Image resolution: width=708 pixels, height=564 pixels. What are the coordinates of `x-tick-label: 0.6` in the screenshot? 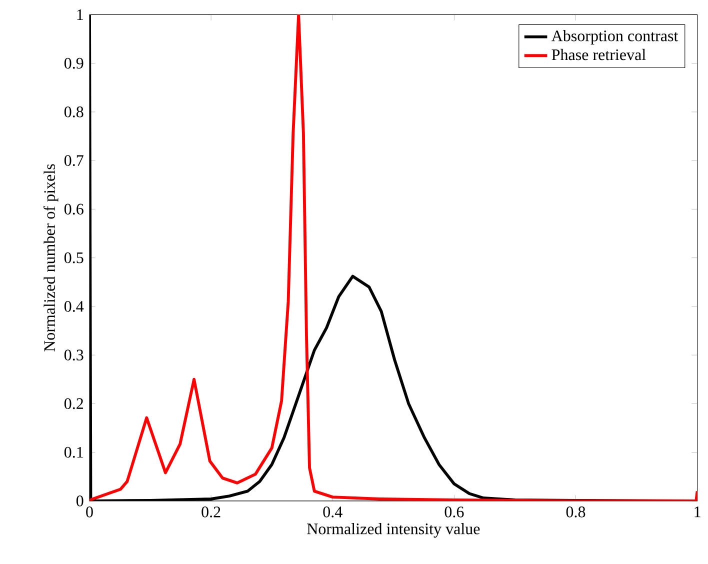 It's located at (454, 512).